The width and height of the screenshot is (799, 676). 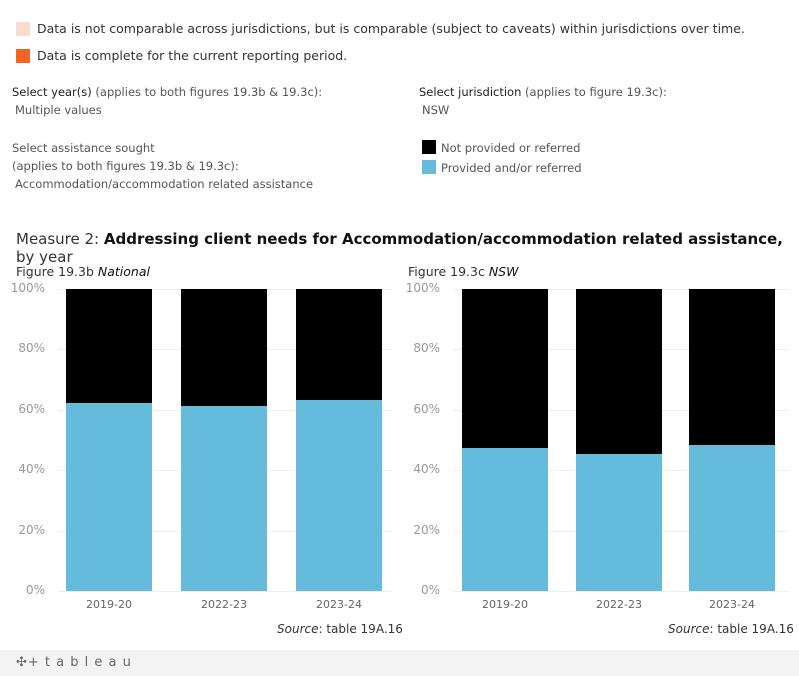 What do you see at coordinates (58, 110) in the screenshot?
I see `year-filter-value: Multiple values` at bounding box center [58, 110].